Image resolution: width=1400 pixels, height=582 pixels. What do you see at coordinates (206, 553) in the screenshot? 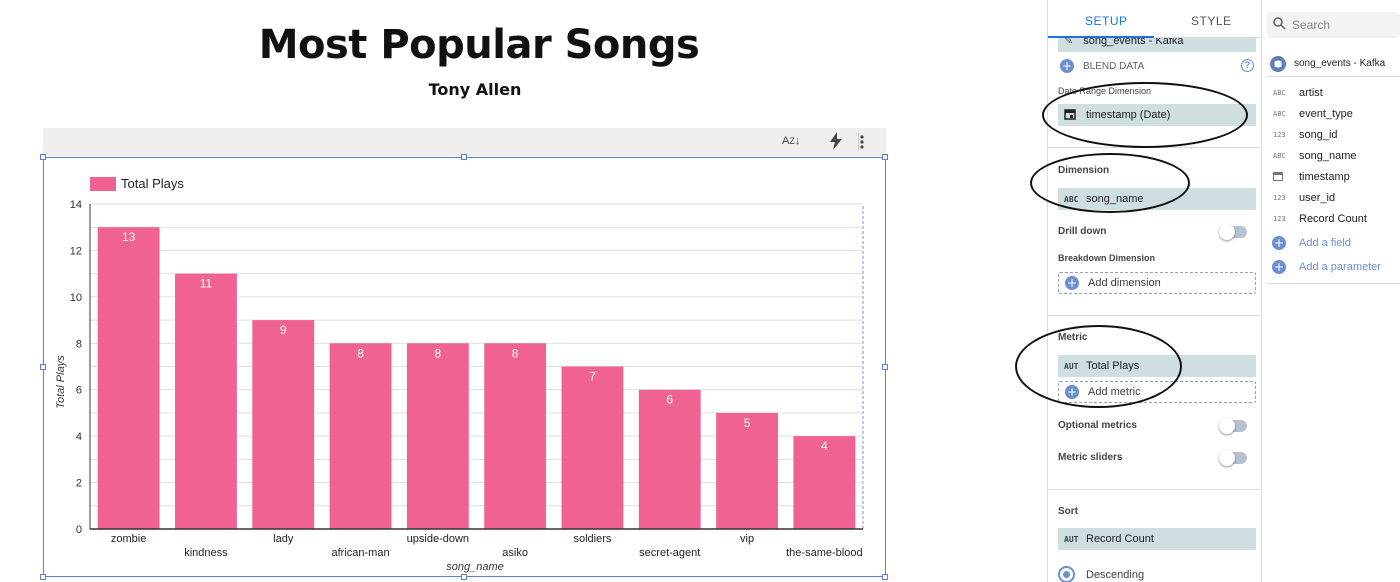
I see `x-tick-label: kindness` at bounding box center [206, 553].